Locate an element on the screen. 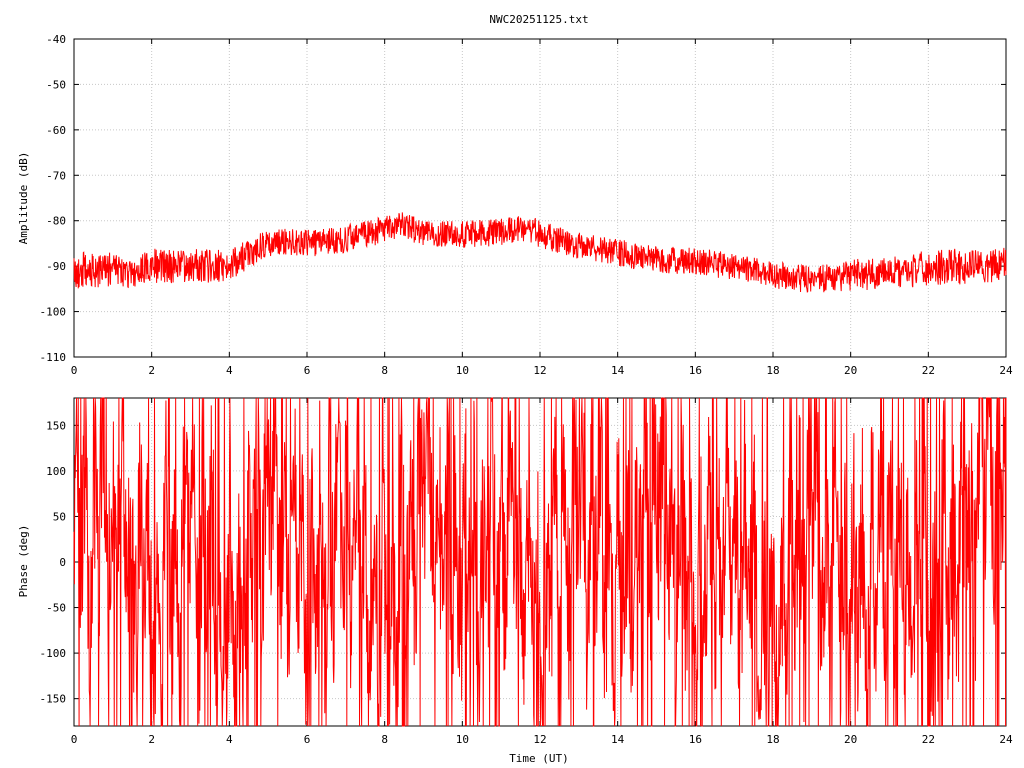  phase-x-tick-label: 16 is located at coordinates (695, 739).